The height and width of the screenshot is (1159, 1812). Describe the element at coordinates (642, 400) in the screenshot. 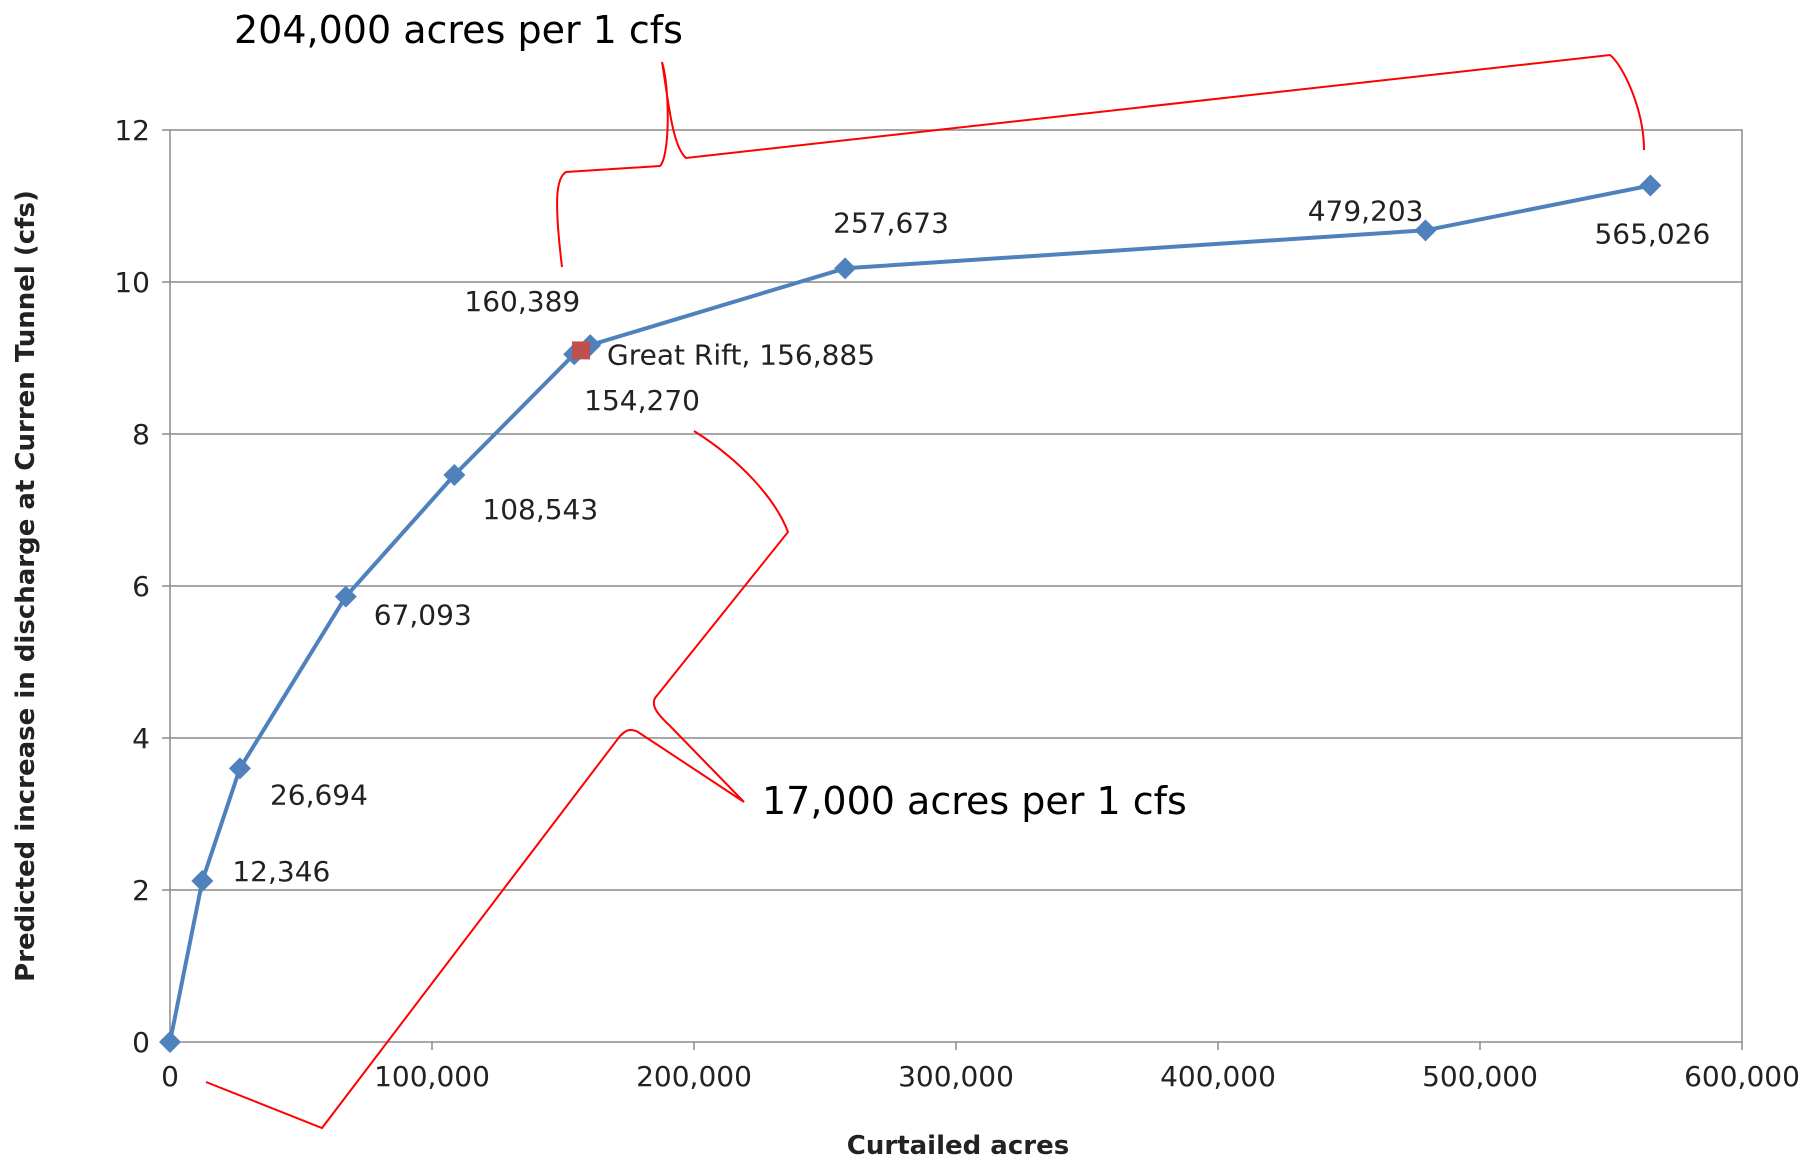

I see `data-label: 154,270` at that location.